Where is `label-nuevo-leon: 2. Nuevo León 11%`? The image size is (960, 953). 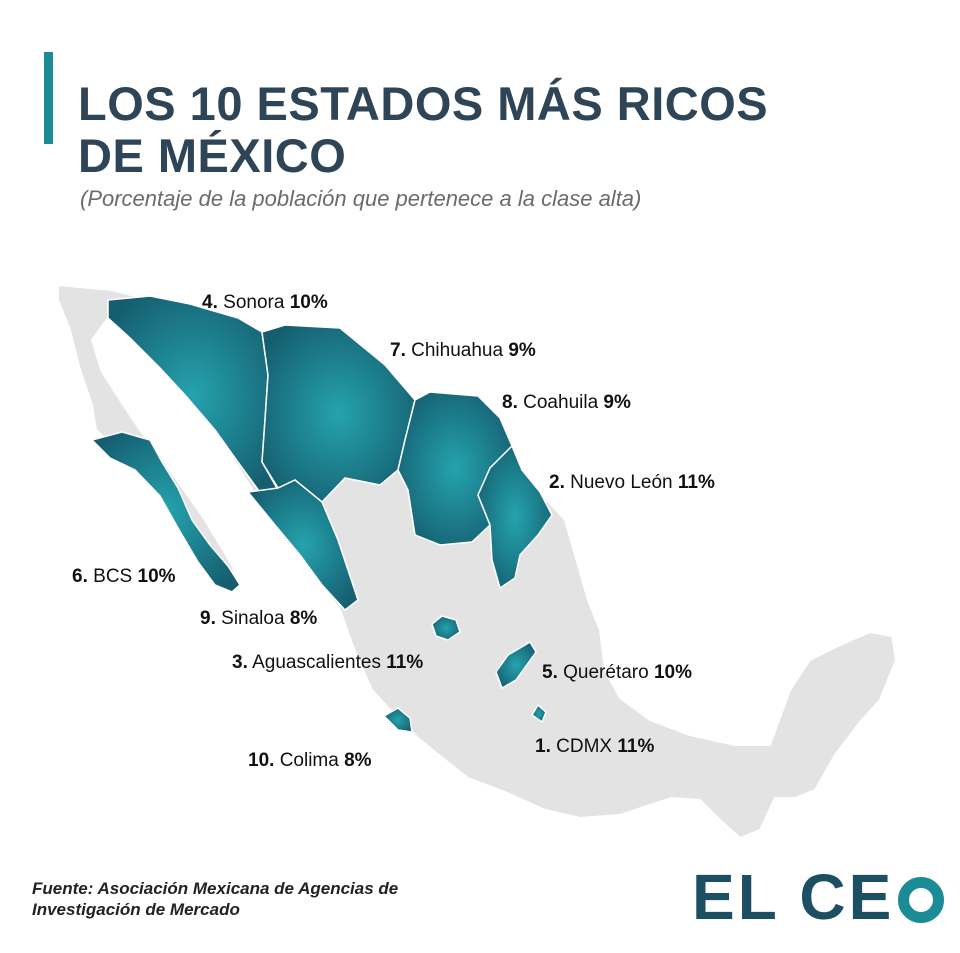
label-nuevo-leon: 2. Nuevo León 11% is located at coordinates (632, 482).